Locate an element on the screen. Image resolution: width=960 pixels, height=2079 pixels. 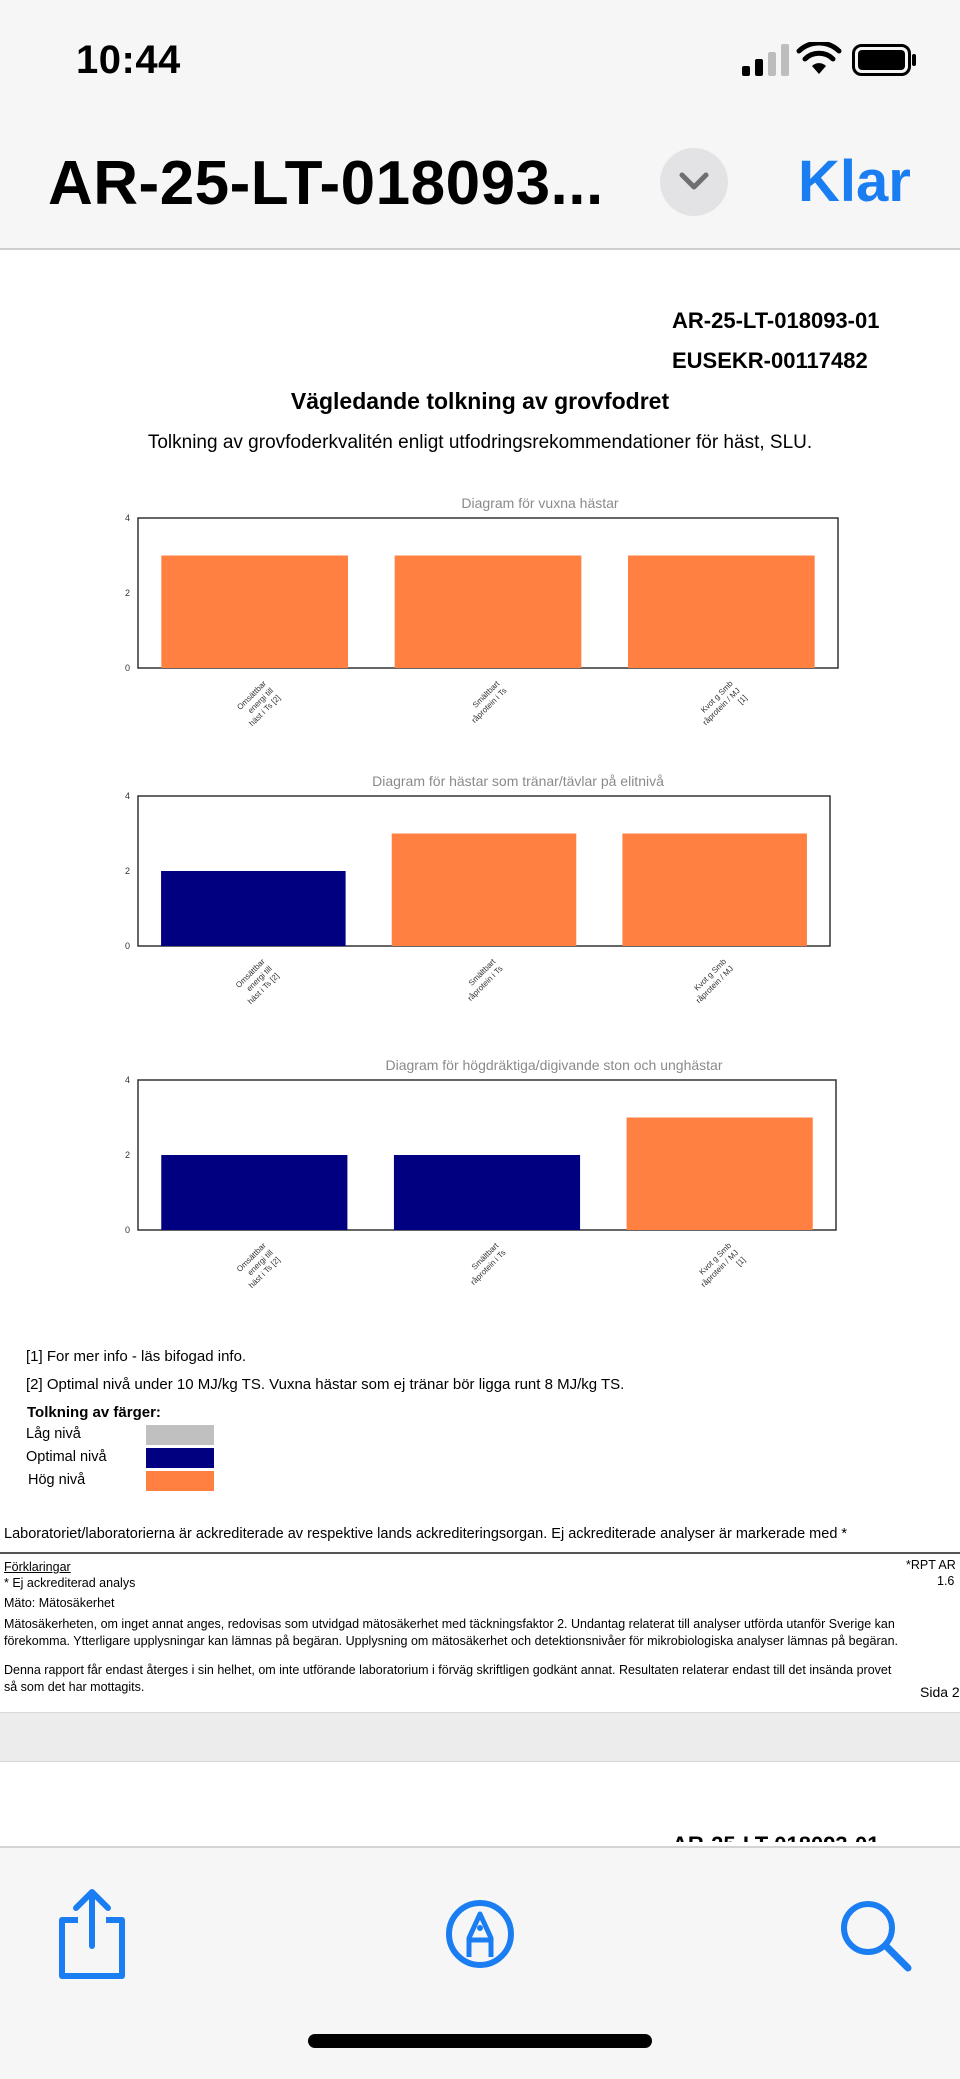
share-button is located at coordinates (92, 1934).